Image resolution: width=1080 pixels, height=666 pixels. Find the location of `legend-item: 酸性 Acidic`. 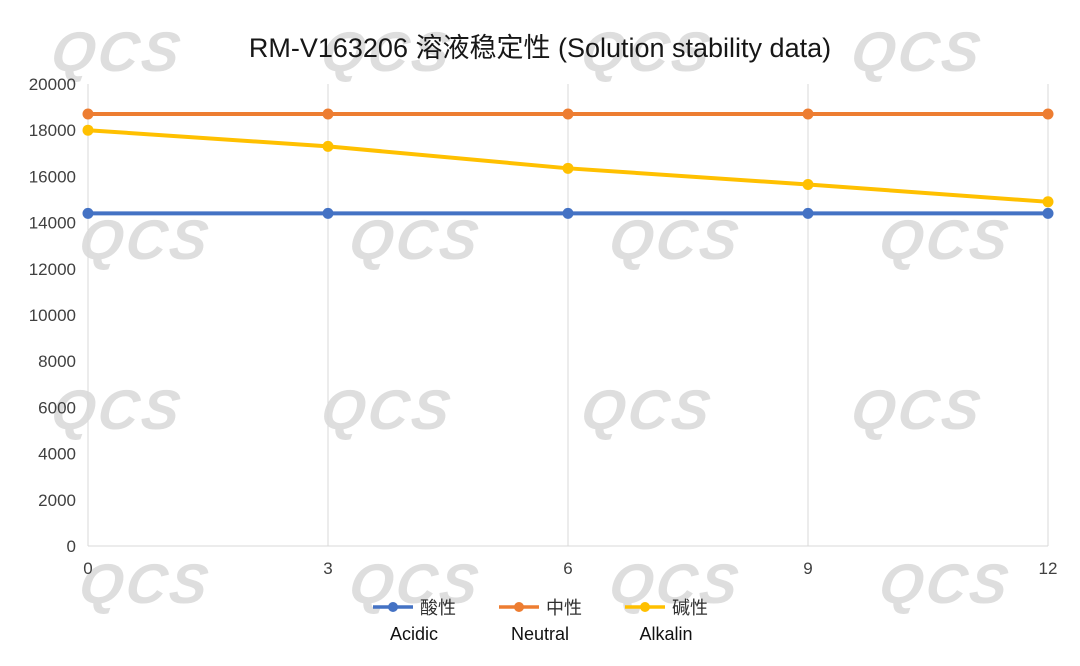

legend-item: 酸性 Acidic is located at coordinates (414, 619).